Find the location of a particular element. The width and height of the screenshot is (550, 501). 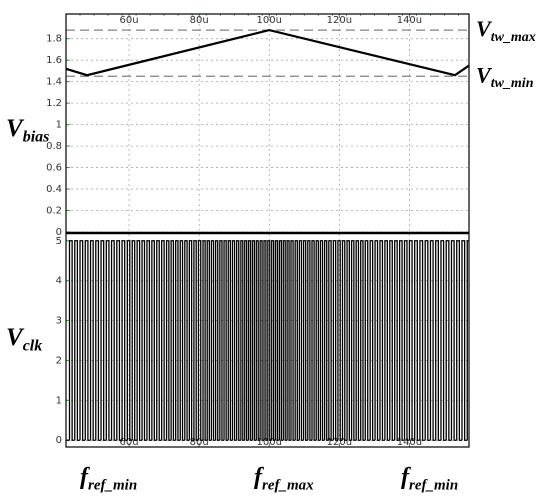

reference-label: Vtw_max is located at coordinates (506, 30).